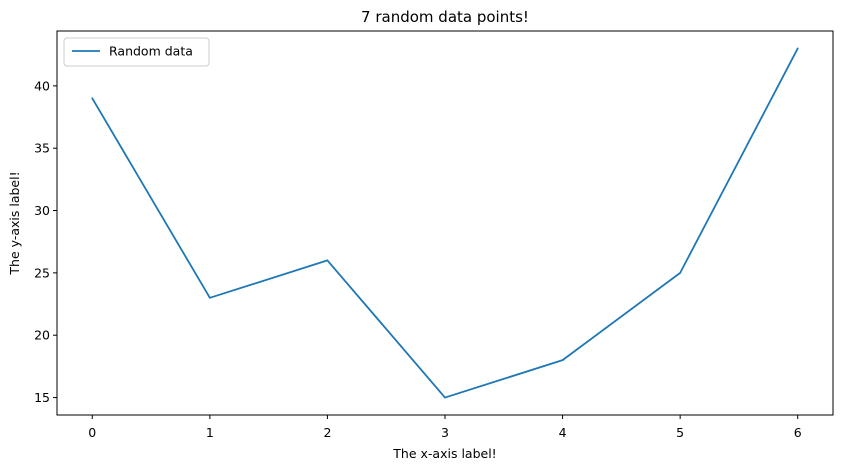 This screenshot has height=470, width=841. I want to click on y-tick-label: 20, so click(42, 335).